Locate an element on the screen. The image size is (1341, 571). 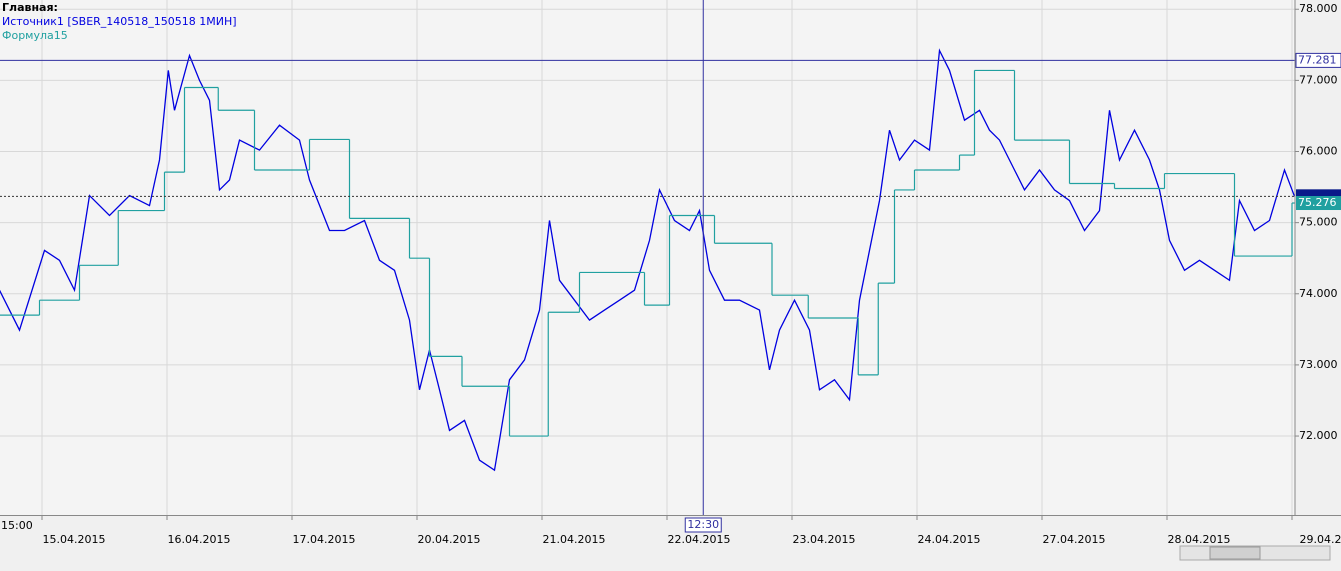
panel-title: Главная: is located at coordinates (30, 7).